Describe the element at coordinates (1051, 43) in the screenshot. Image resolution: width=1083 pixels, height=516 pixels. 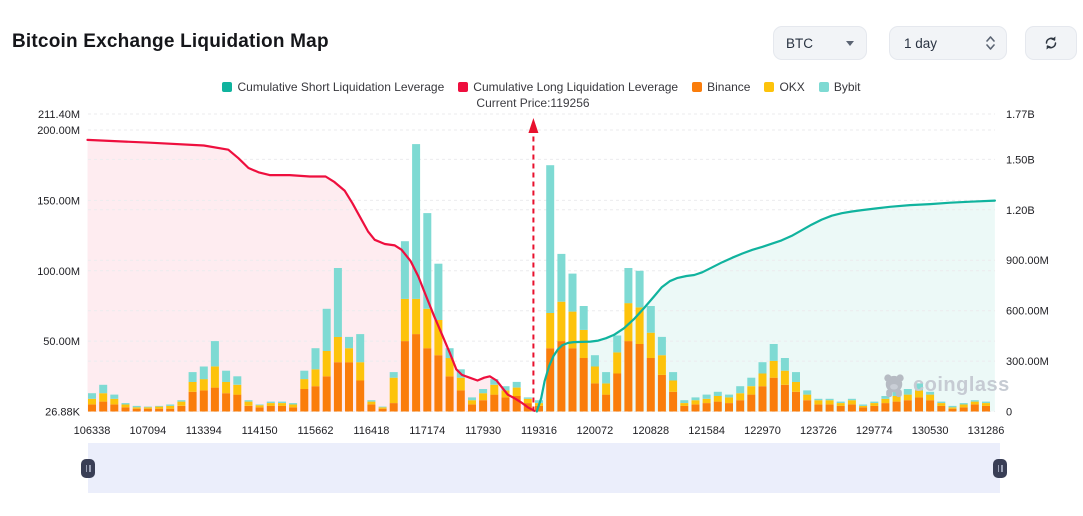
I see `refresh-button` at that location.